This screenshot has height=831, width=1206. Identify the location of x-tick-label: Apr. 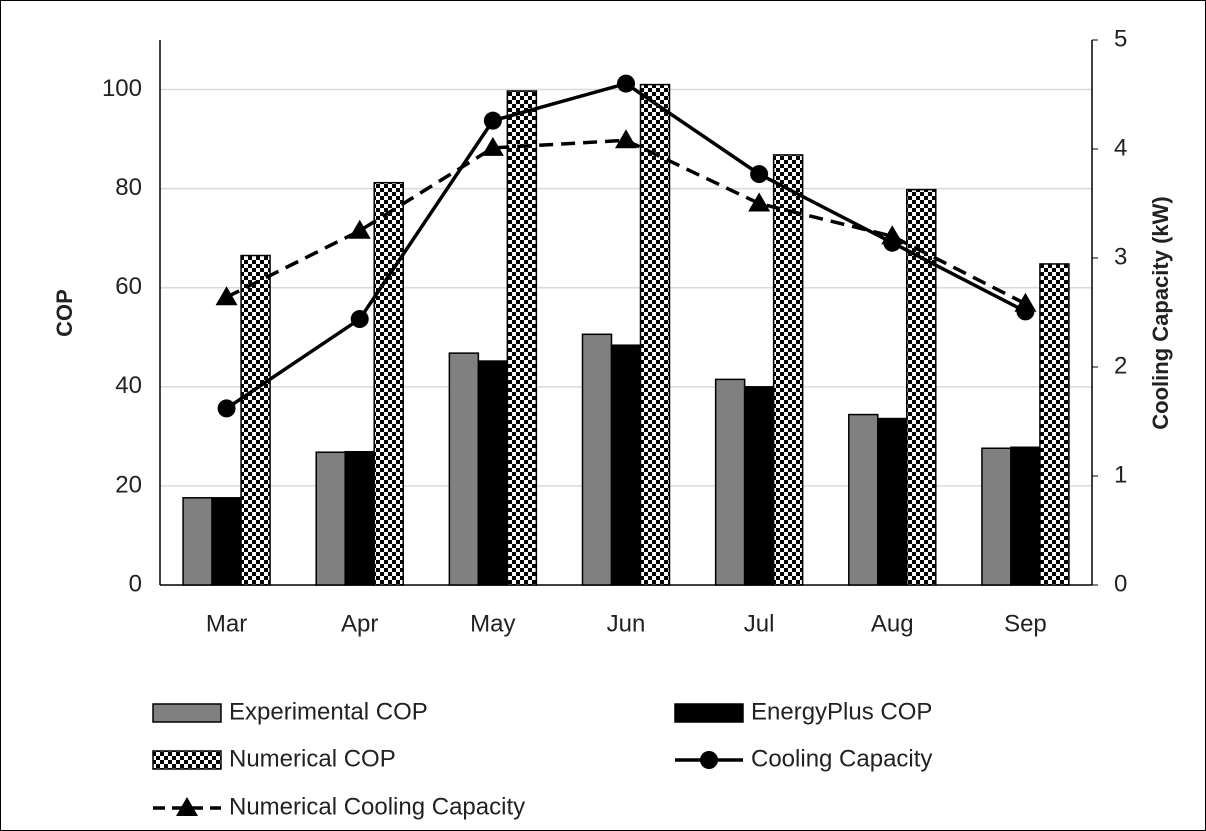
(359, 623).